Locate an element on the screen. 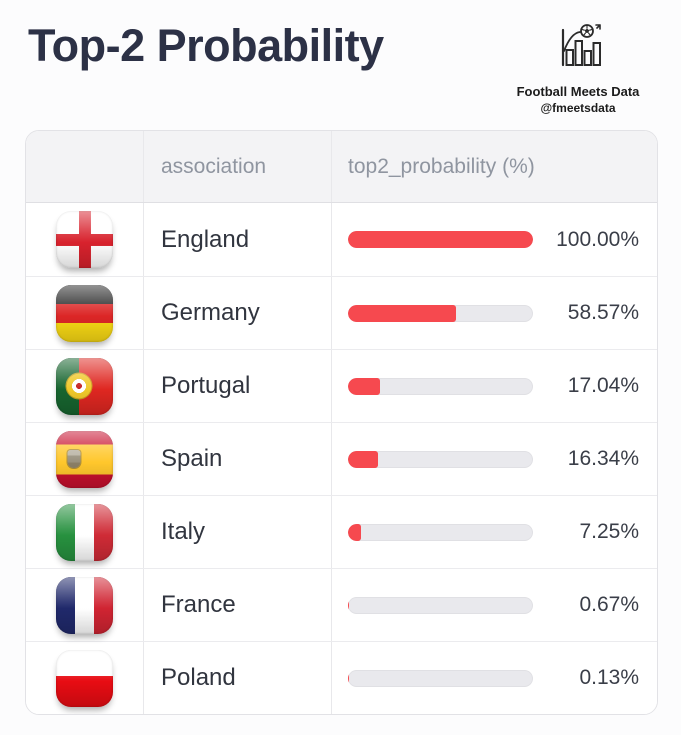 The width and height of the screenshot is (681, 735). germany-flag-icon is located at coordinates (84, 313).